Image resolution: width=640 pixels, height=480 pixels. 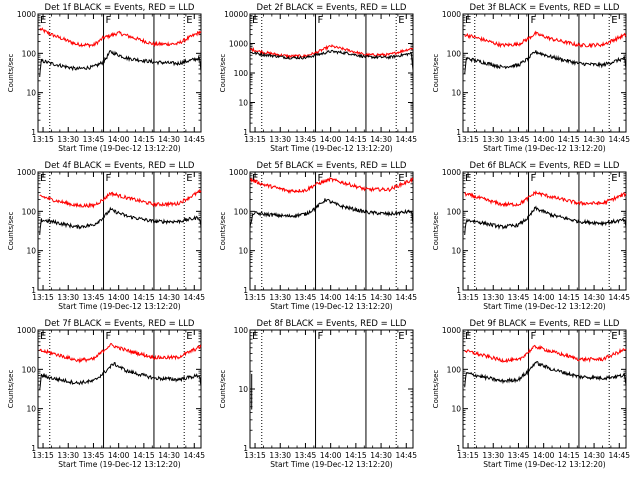 What do you see at coordinates (120, 166) in the screenshot?
I see `chart-title: Det 4f BLACK = Events, RED = LLD` at bounding box center [120, 166].